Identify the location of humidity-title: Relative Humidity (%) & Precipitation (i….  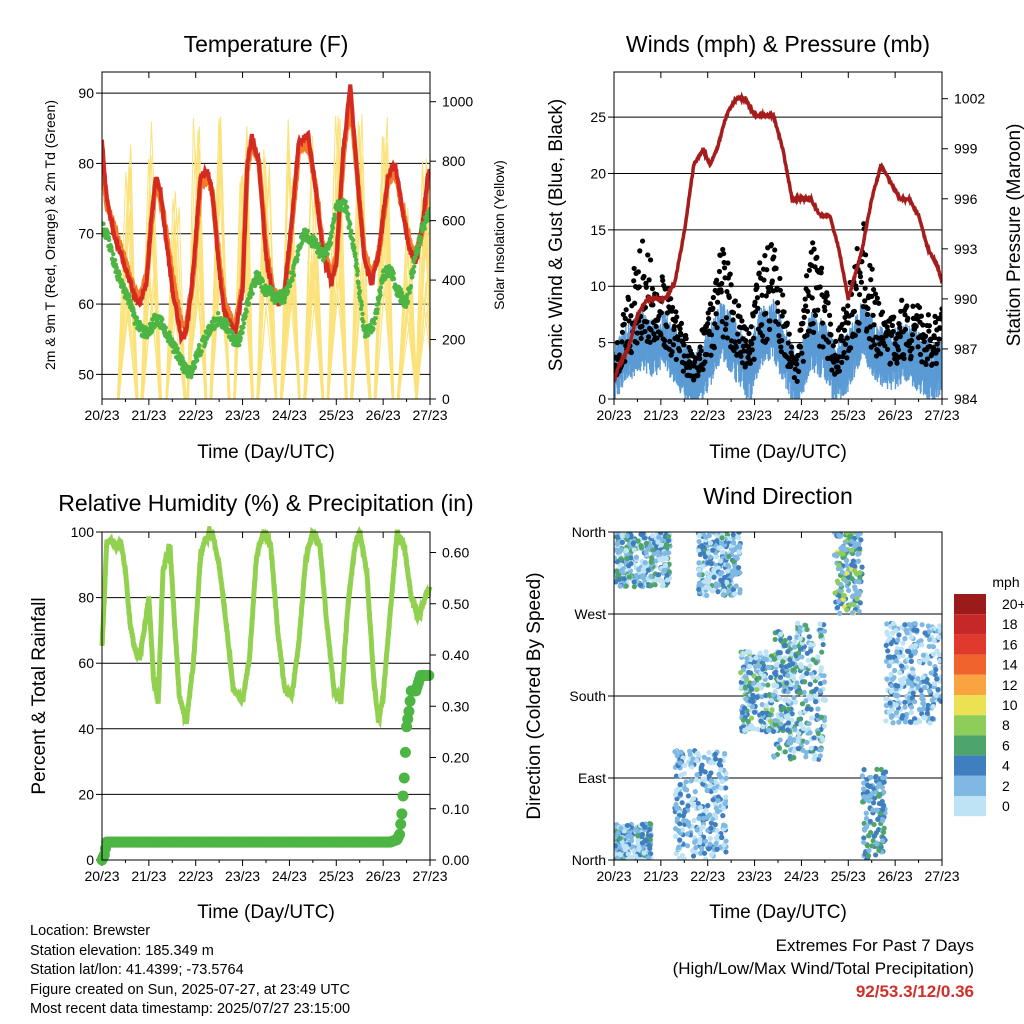
(265, 503).